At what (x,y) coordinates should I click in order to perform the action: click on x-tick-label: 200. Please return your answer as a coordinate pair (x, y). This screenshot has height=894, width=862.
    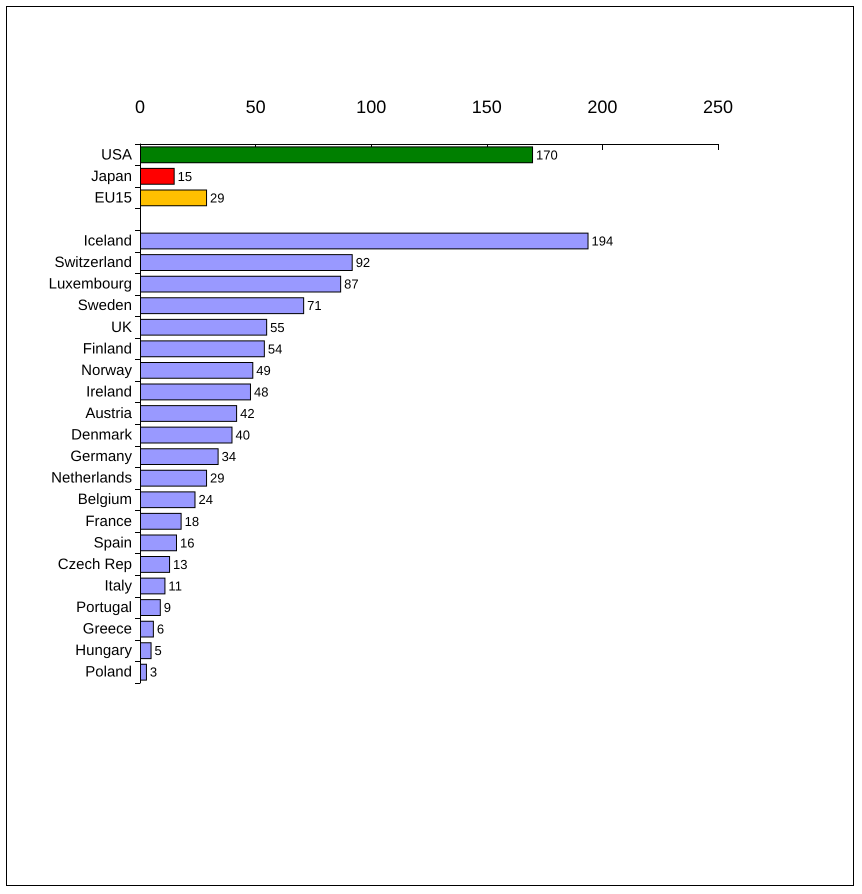
    Looking at the image, I should click on (602, 107).